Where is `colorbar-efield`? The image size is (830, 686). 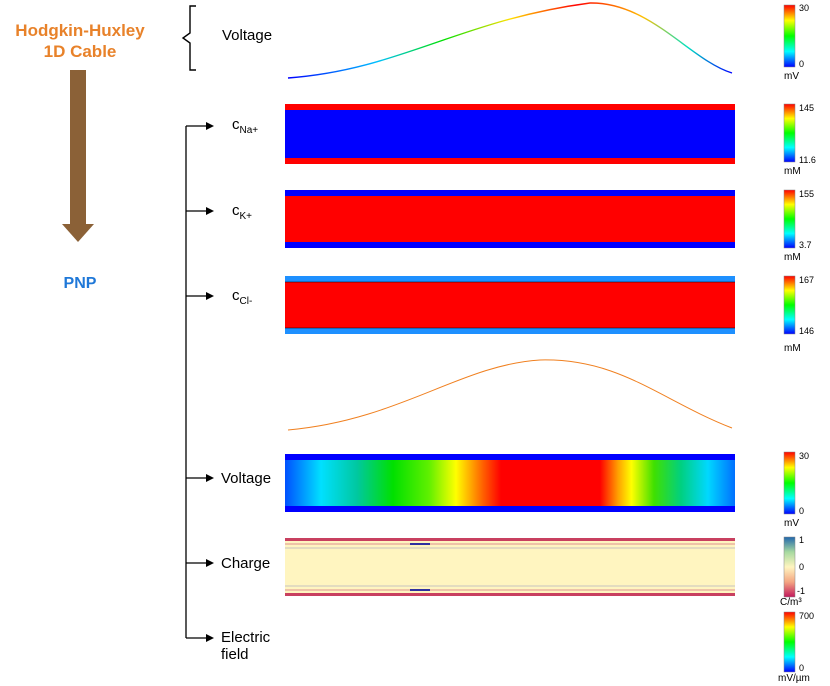 colorbar-efield is located at coordinates (789, 642).